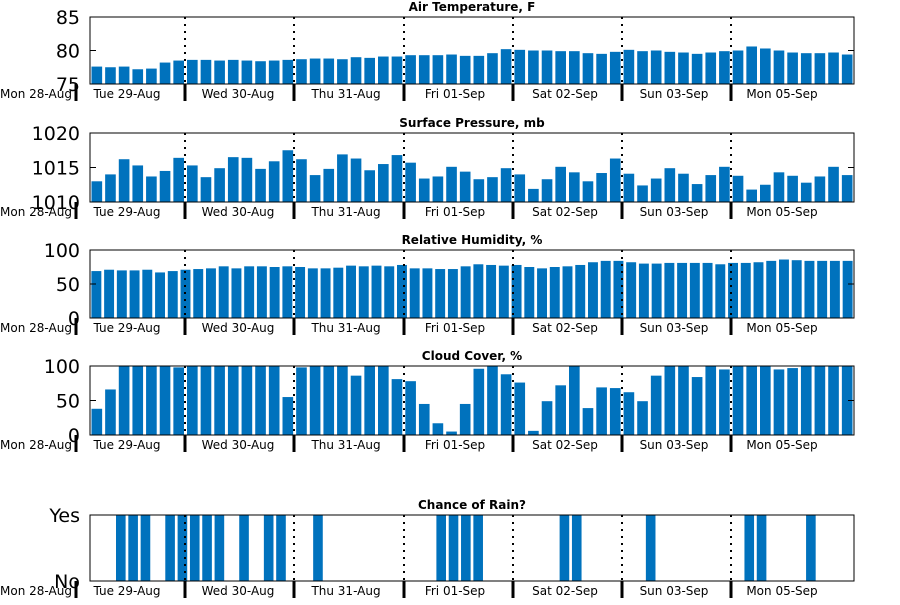 The width and height of the screenshot is (900, 605). Describe the element at coordinates (68, 85) in the screenshot. I see `ytick-label: 75` at that location.